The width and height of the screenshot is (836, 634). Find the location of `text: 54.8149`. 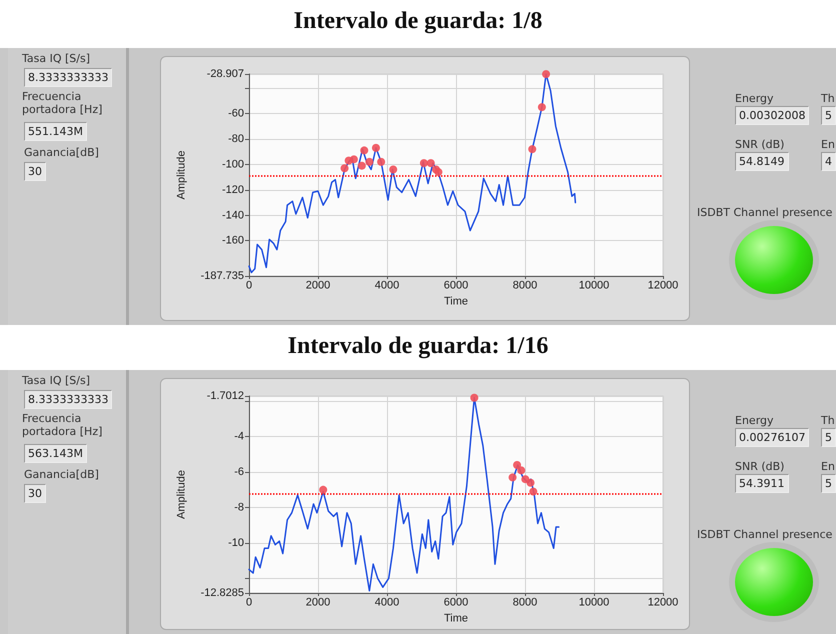

text: 54.8149 is located at coordinates (761, 161).